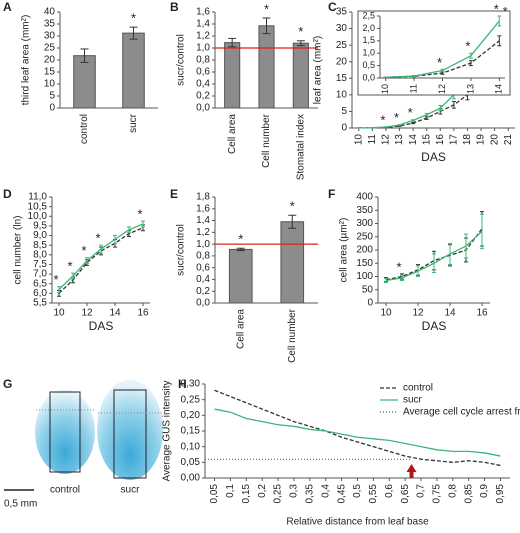 This screenshot has height=533, width=520. Describe the element at coordinates (232, 134) in the screenshot. I see `x-tick-label: Cell area` at that location.